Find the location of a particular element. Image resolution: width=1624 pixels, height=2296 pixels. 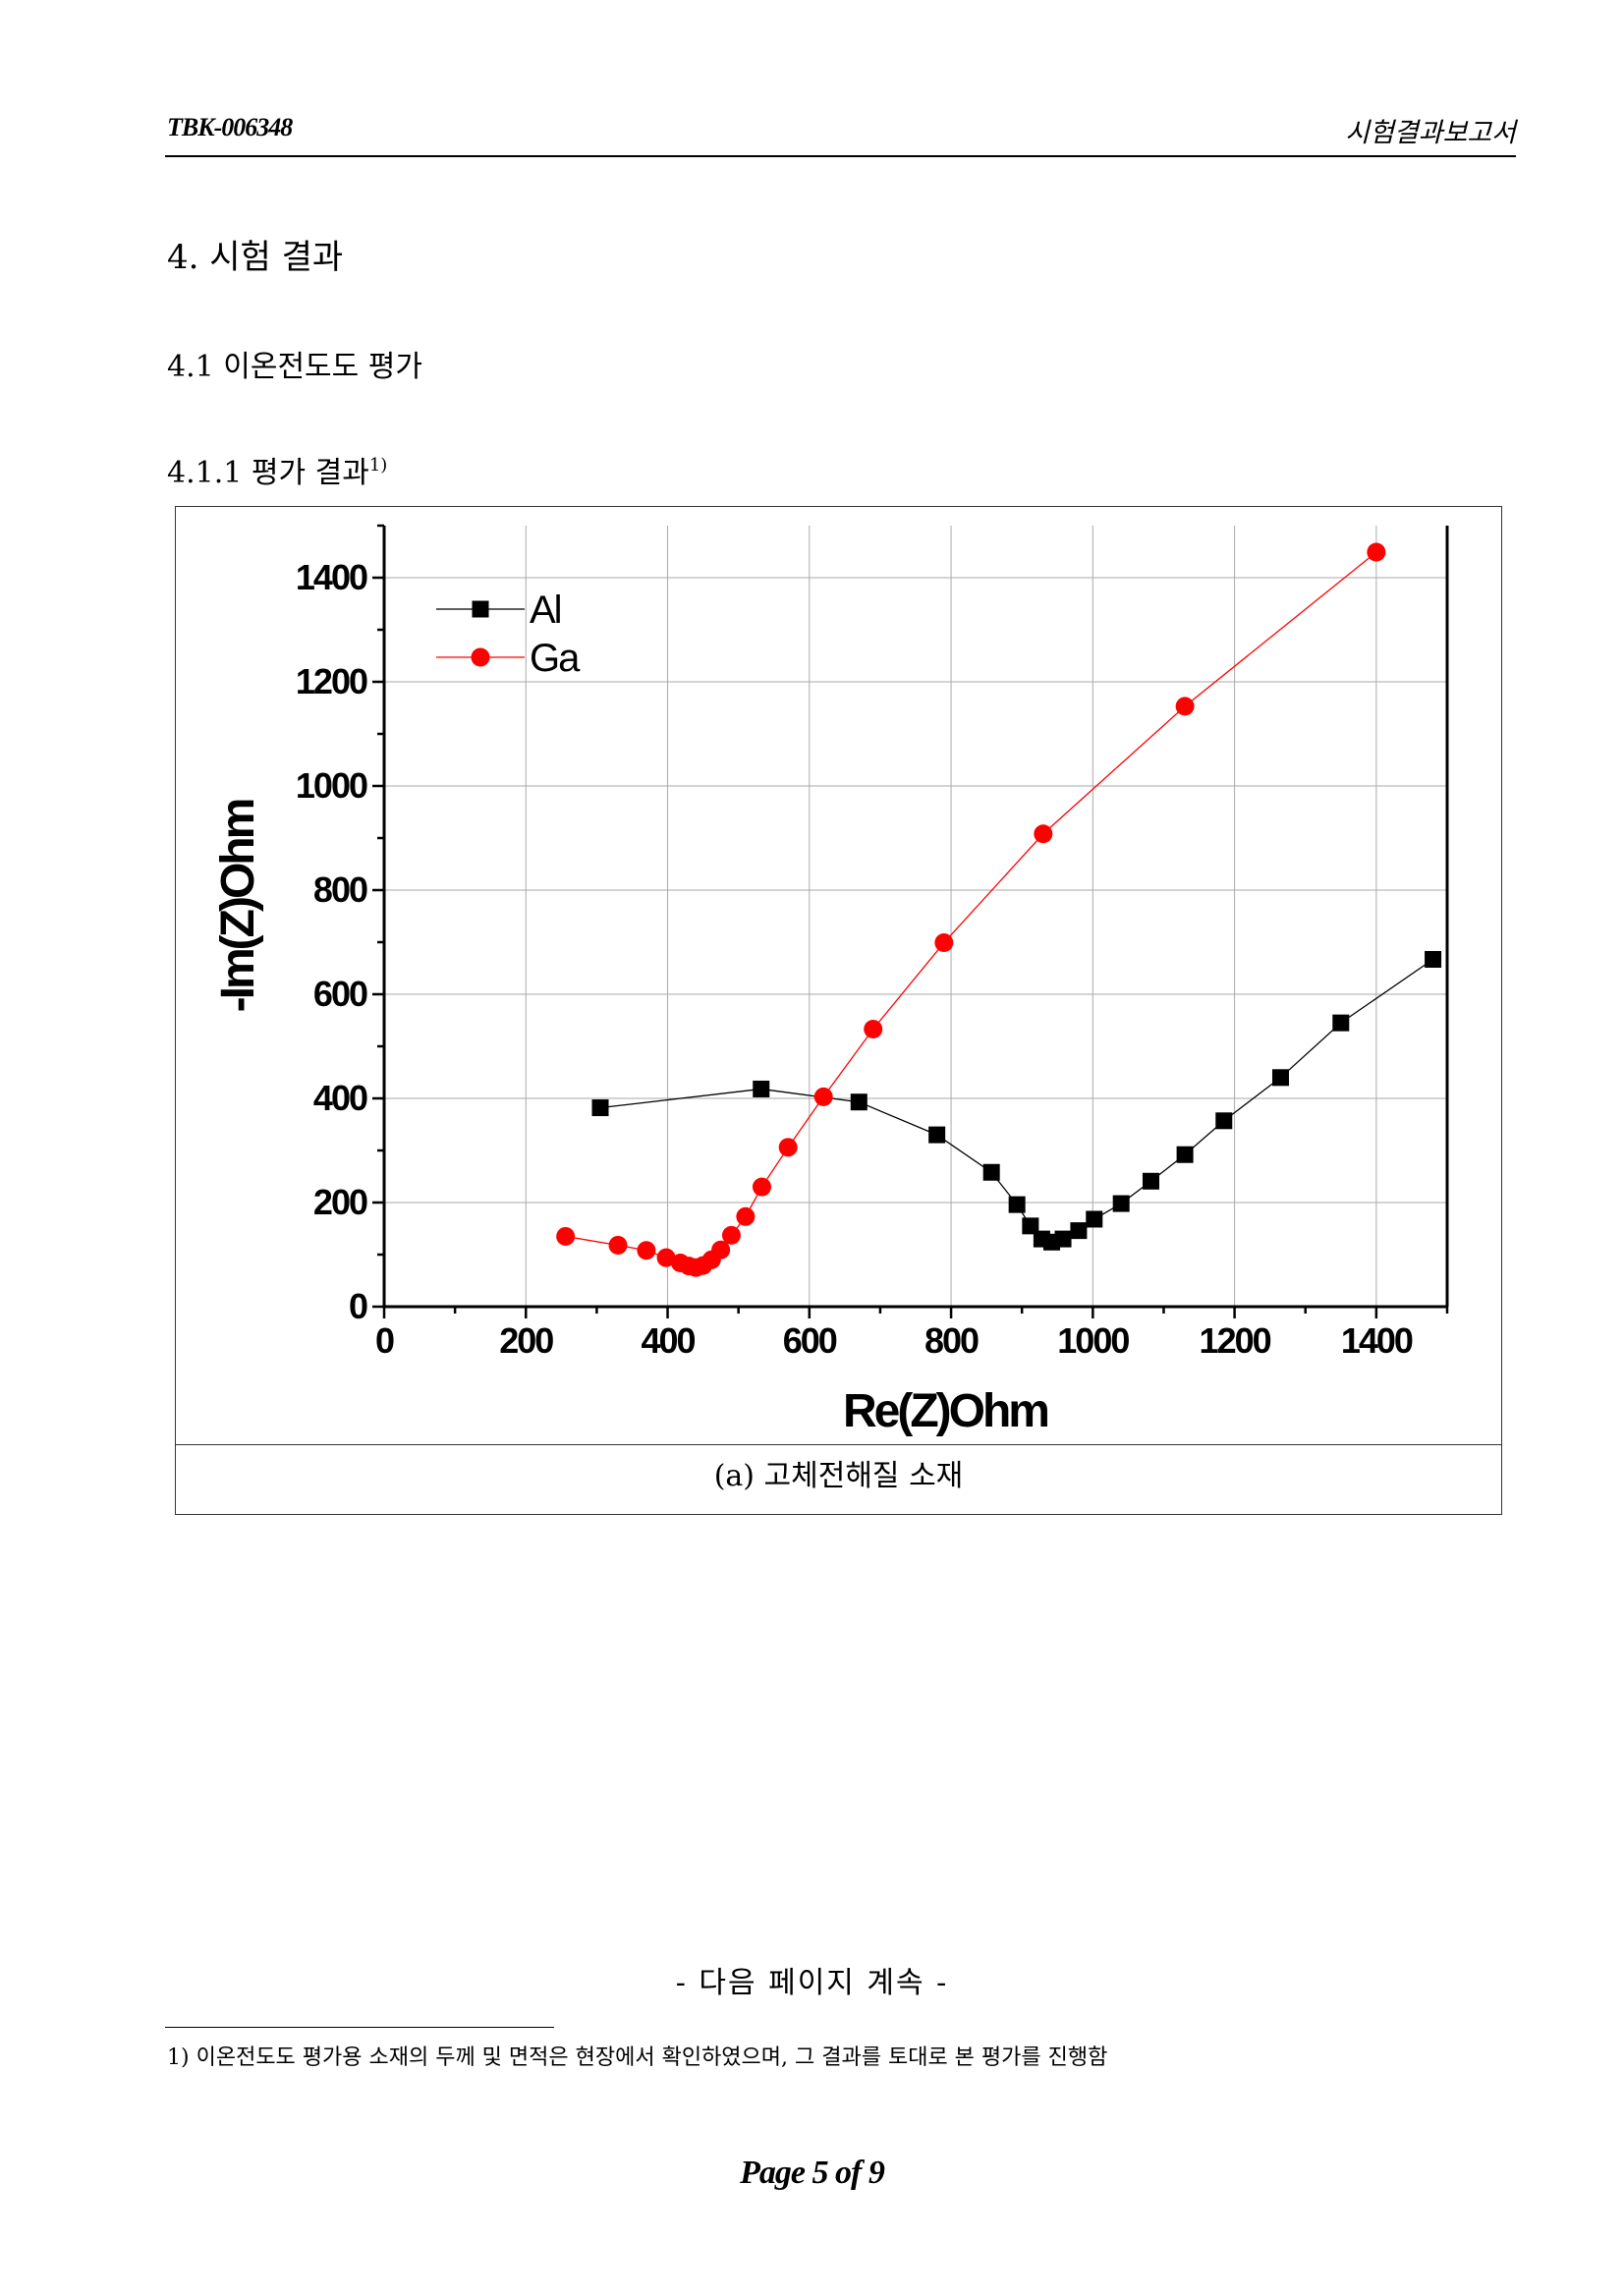

subsection-heading: 4.1 이온전도도 평가 is located at coordinates (294, 367).